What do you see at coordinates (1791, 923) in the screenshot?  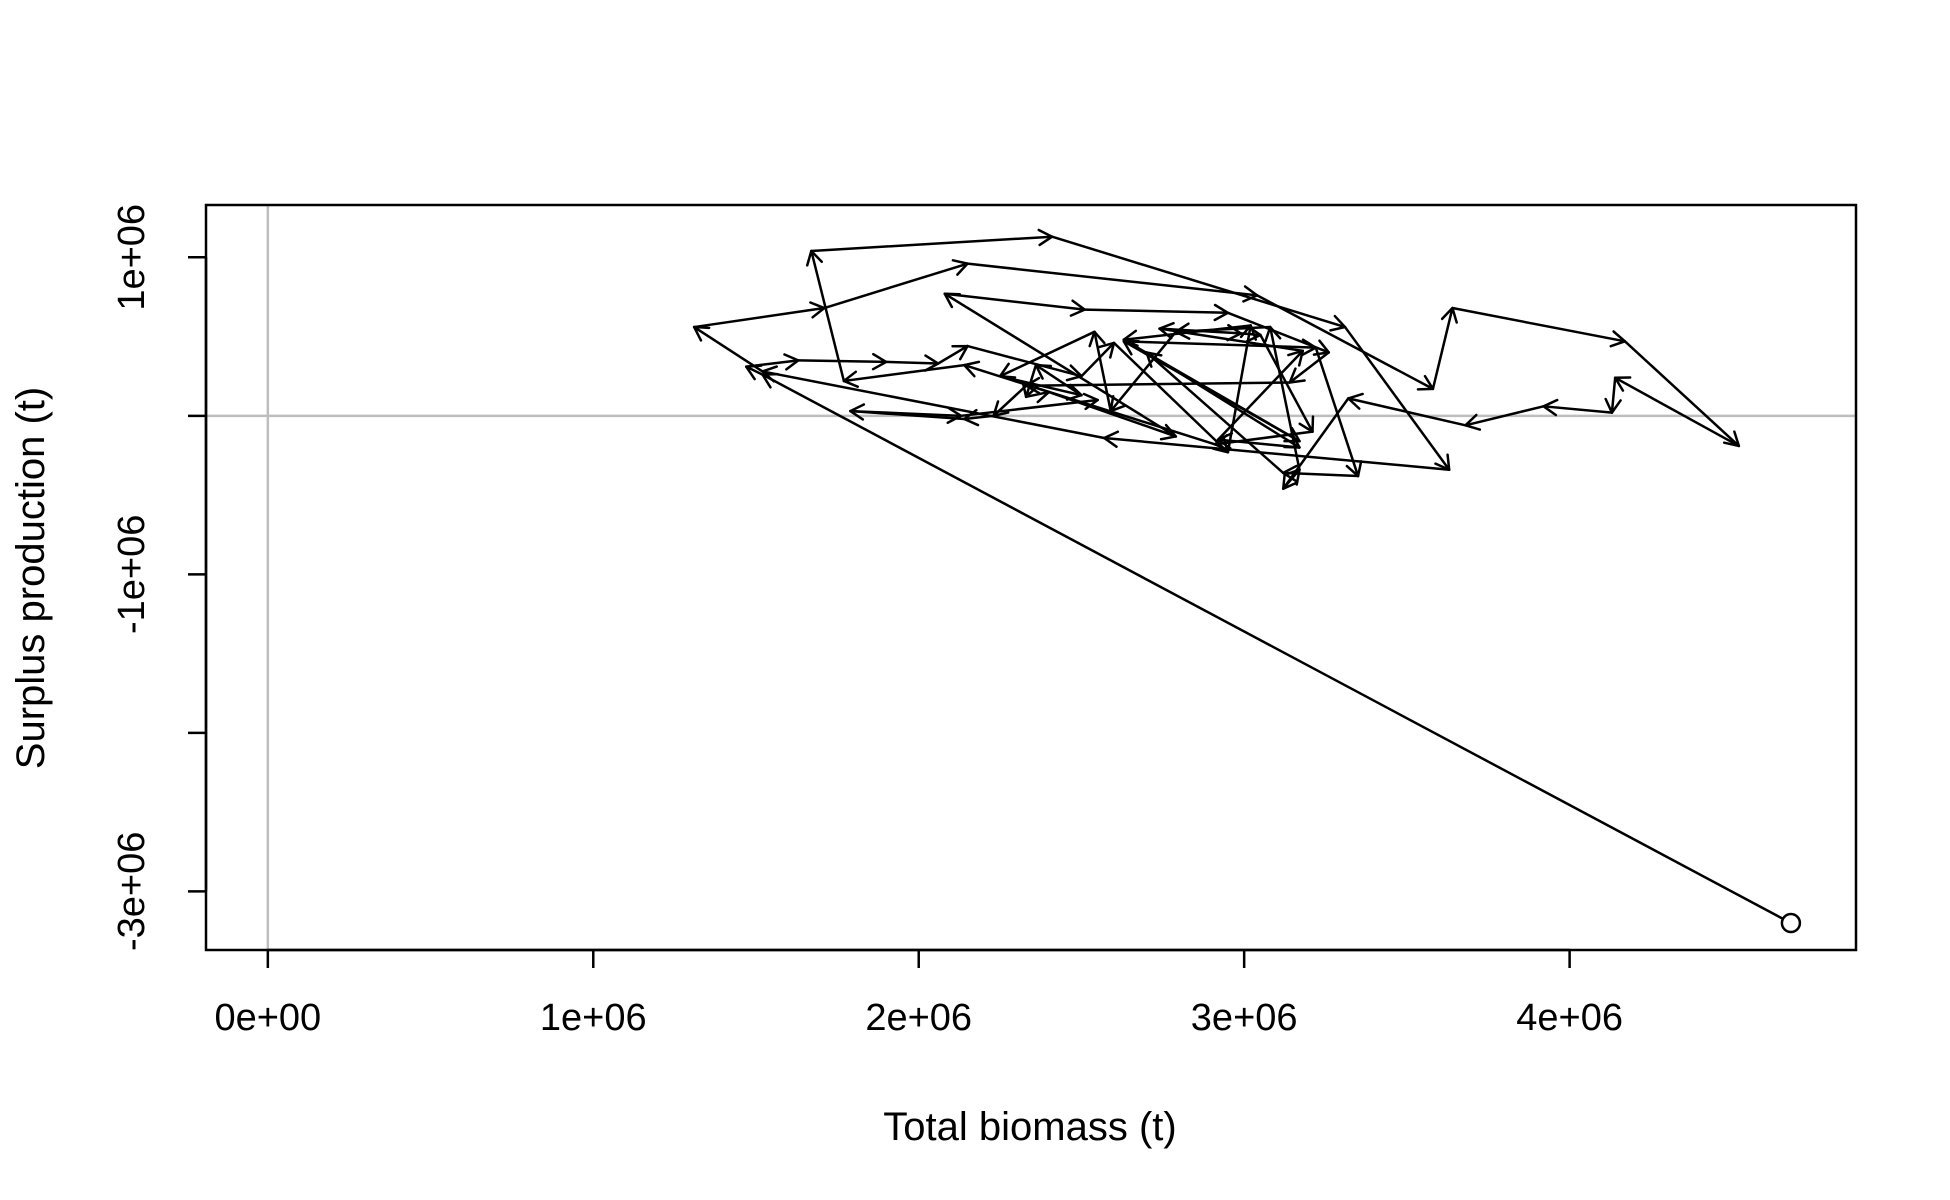 I see `start-point-marker` at bounding box center [1791, 923].